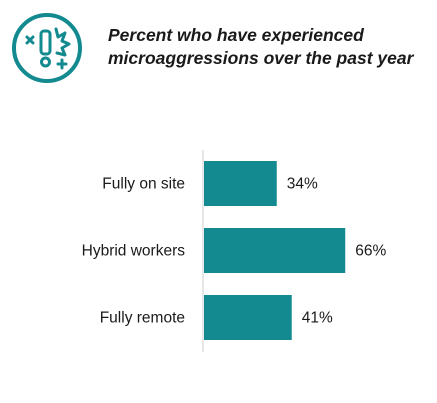 The image size is (437, 403). Describe the element at coordinates (302, 184) in the screenshot. I see `value-label: 34%` at that location.